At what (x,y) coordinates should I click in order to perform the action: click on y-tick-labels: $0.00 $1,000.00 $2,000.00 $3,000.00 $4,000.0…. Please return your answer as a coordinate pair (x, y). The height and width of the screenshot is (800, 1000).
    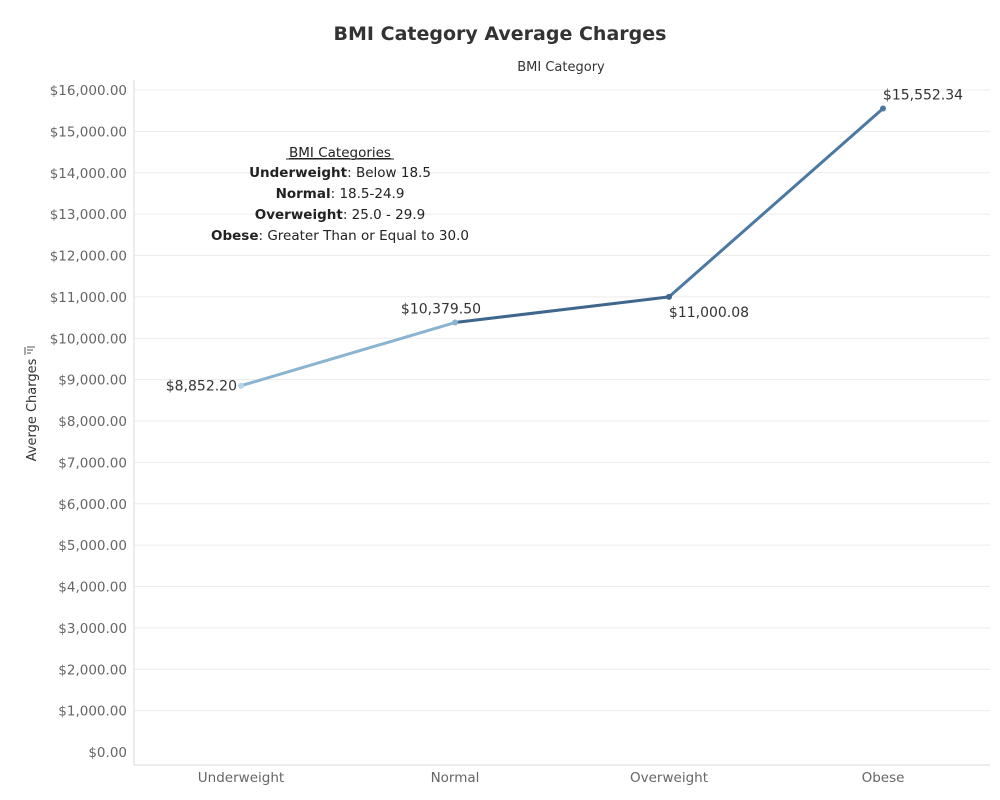
    Looking at the image, I should click on (88, 422).